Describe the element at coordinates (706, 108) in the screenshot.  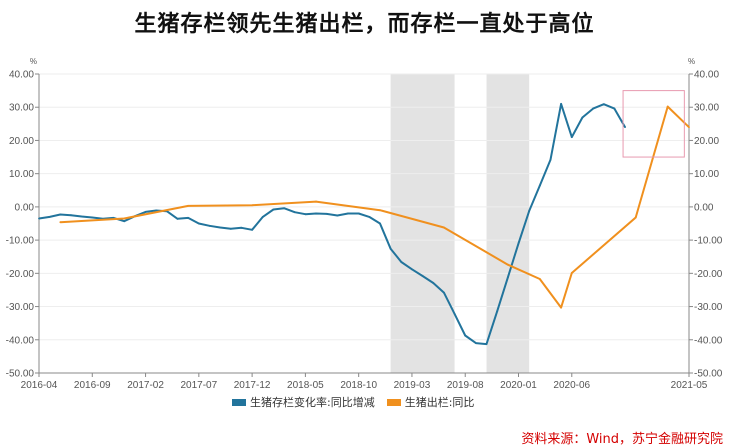
I see `y-tick-label-right: 30.00` at that location.